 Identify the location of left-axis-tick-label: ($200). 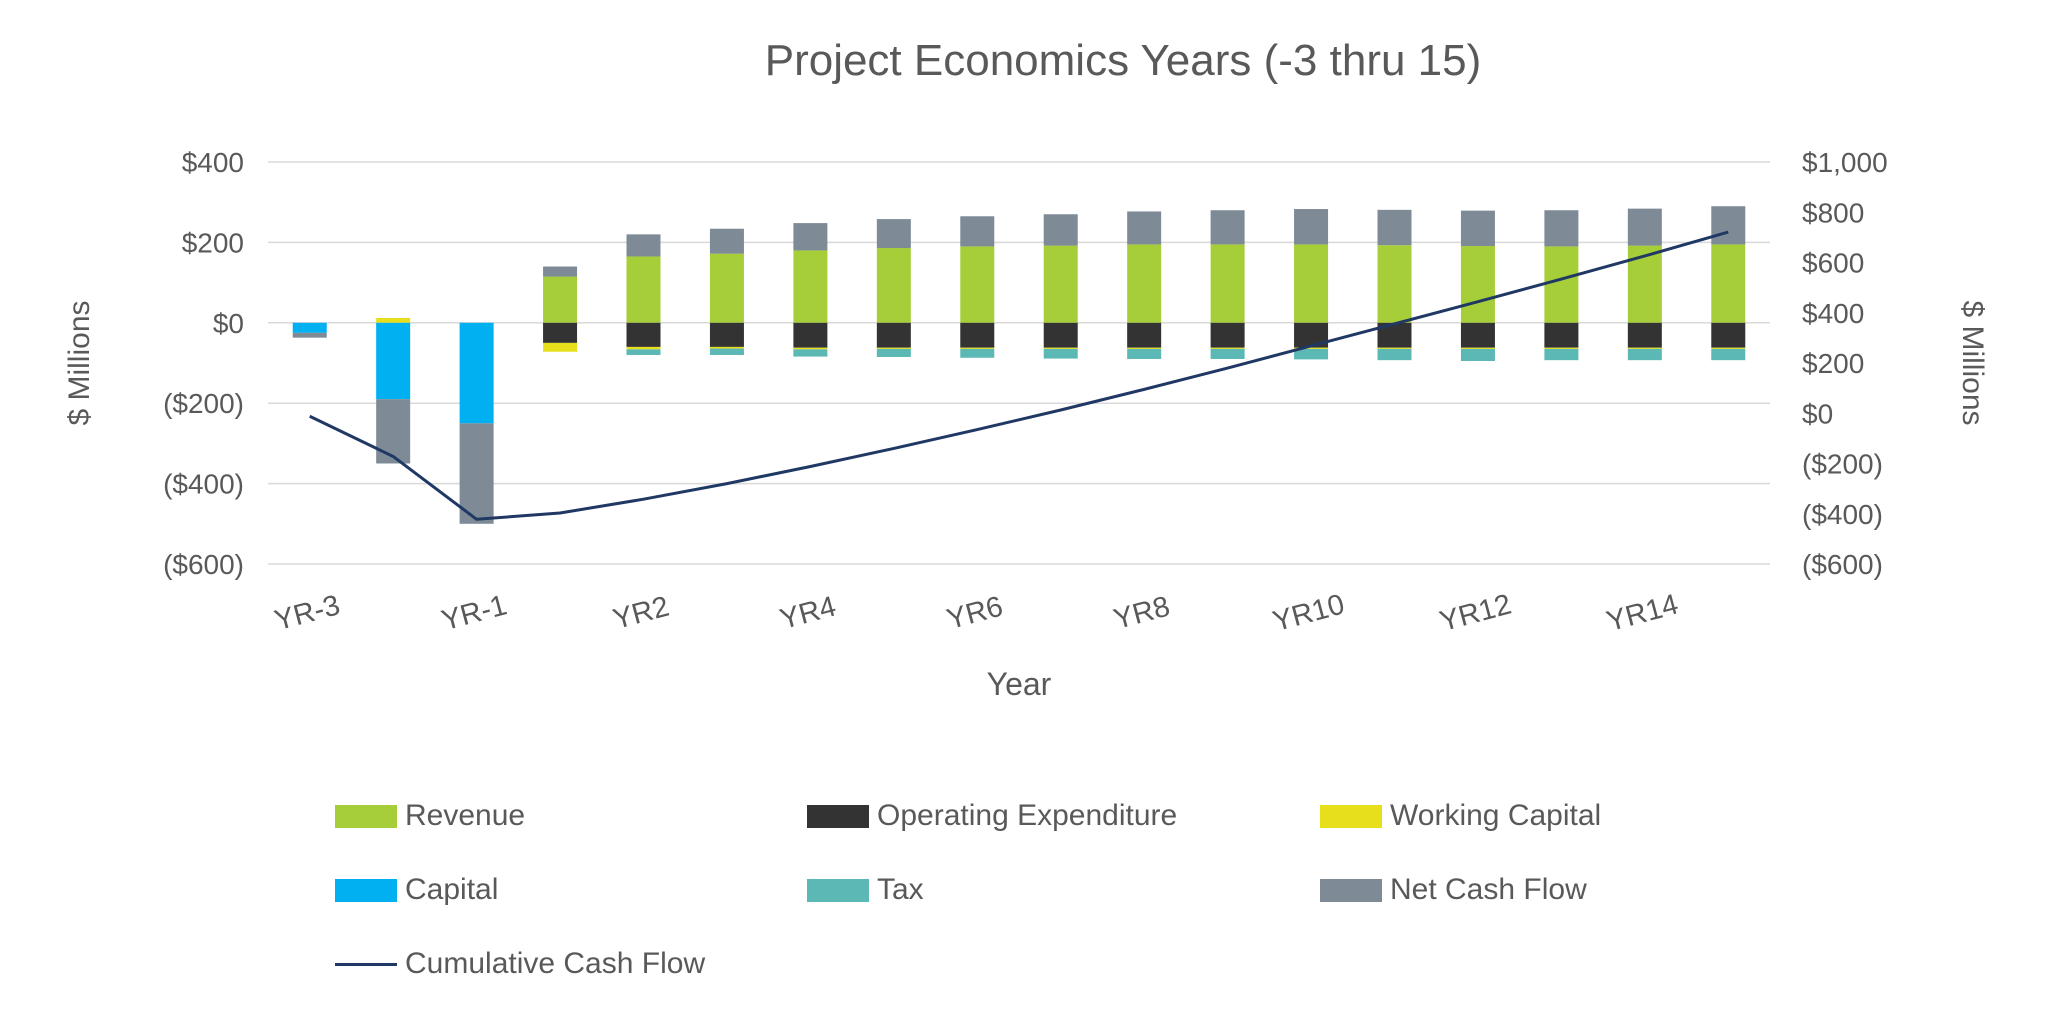
(203, 403).